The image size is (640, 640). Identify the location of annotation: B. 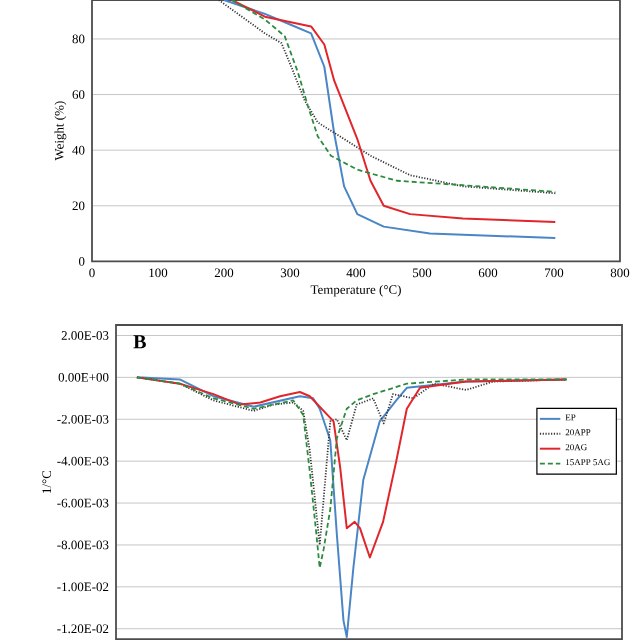
(139, 342).